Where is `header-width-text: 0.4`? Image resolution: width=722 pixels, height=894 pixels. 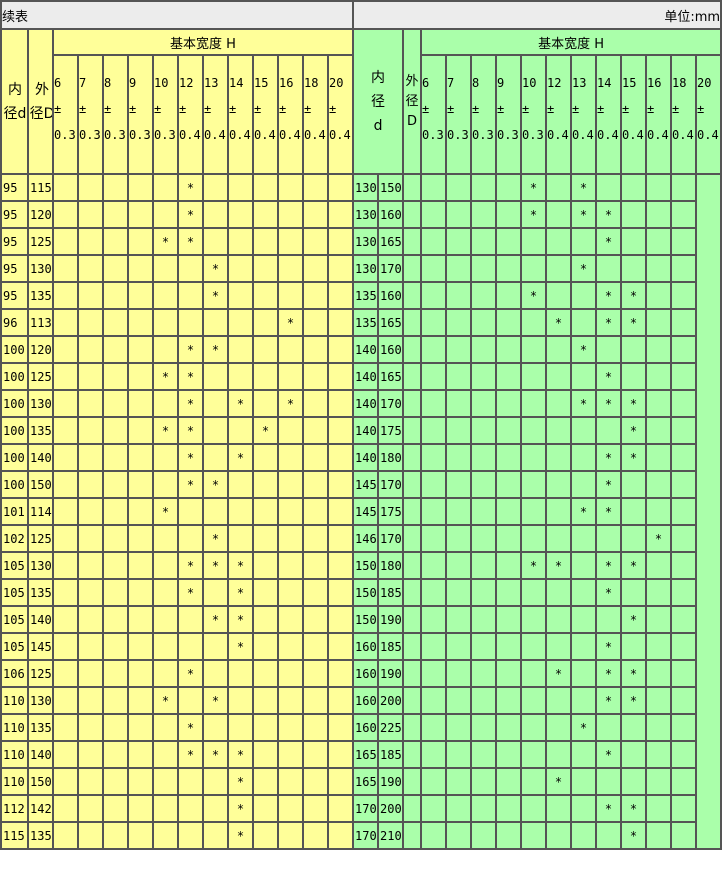
header-width-text: 0.4 is located at coordinates (558, 135).